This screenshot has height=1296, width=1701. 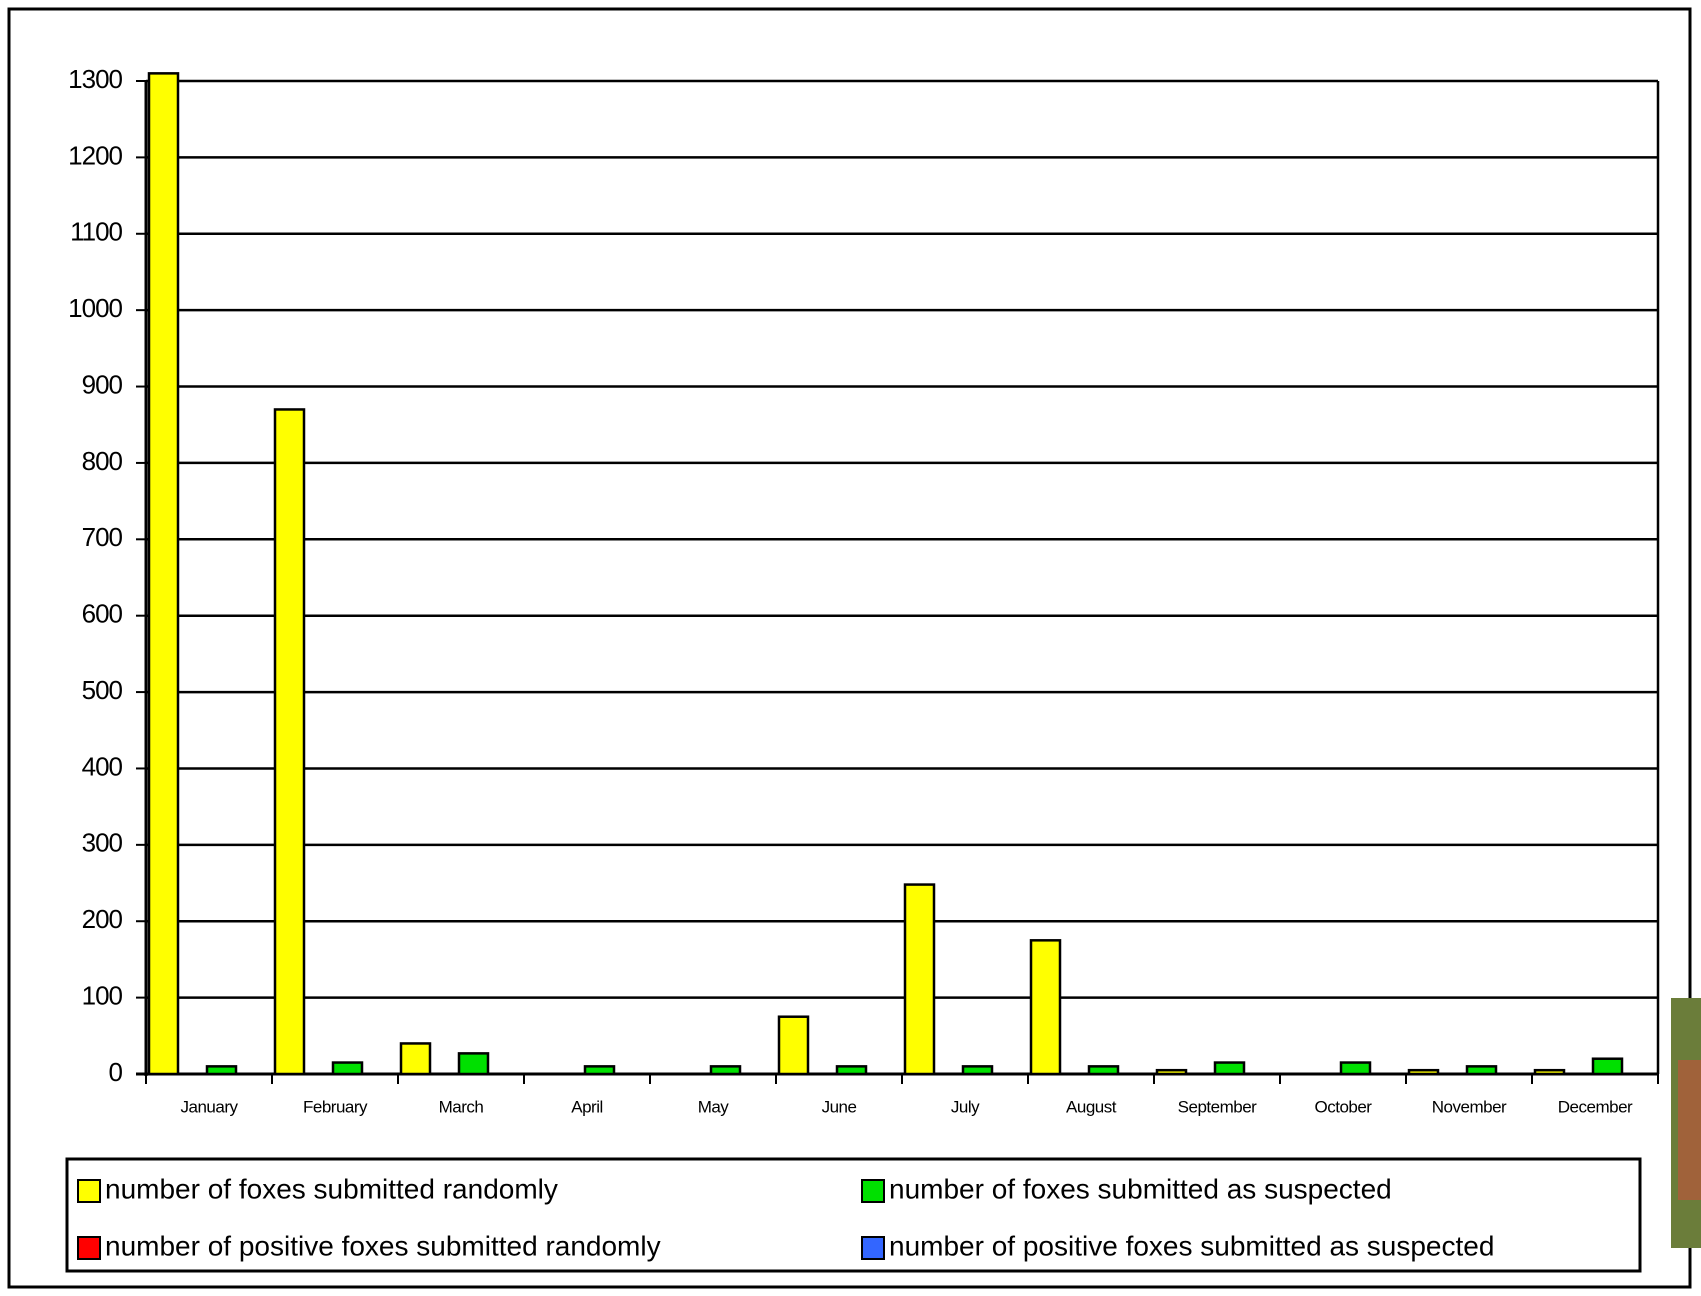 I want to click on legend-box, so click(x=853, y=1215).